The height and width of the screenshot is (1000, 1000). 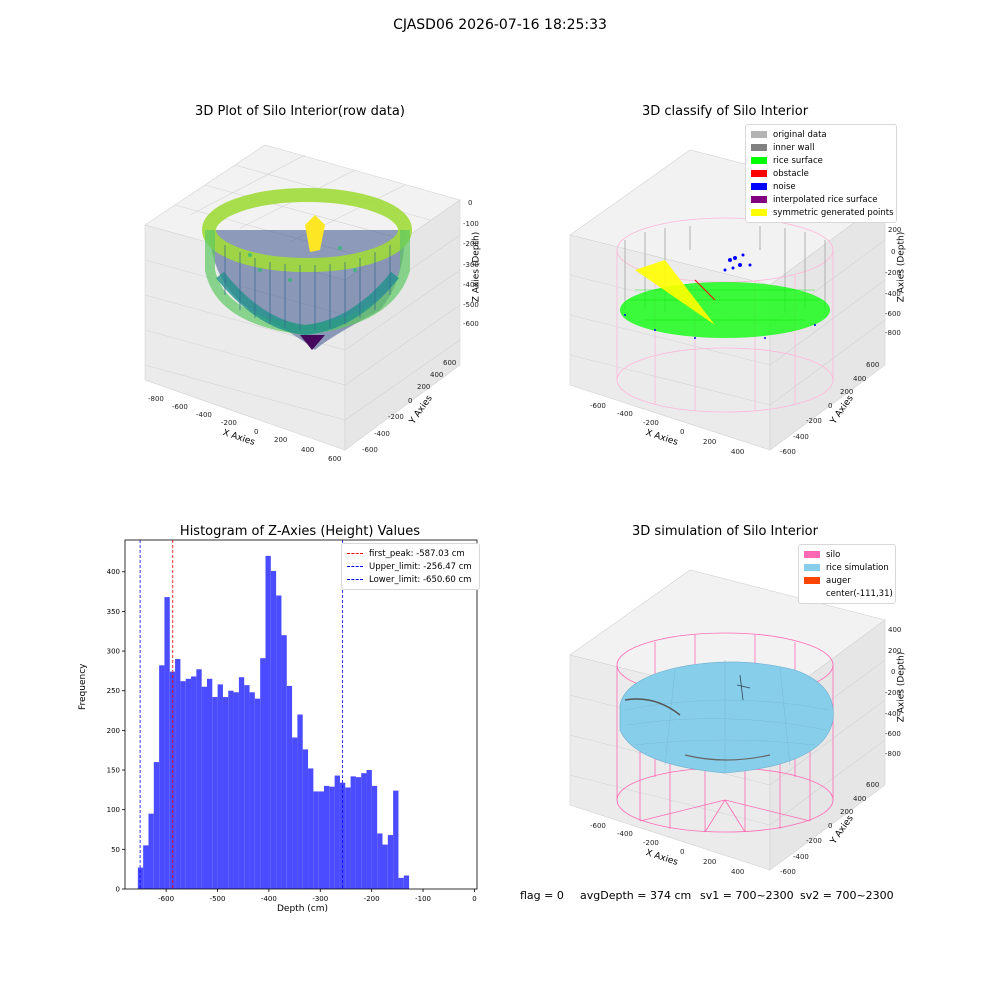 What do you see at coordinates (180, 407) in the screenshot?
I see `raw-x-tick: -600` at bounding box center [180, 407].